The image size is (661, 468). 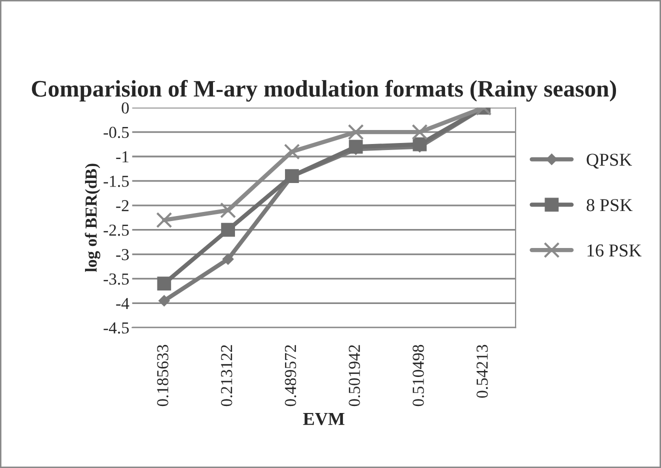 What do you see at coordinates (290, 375) in the screenshot?
I see `x-tick-label: 0.489572` at bounding box center [290, 375].